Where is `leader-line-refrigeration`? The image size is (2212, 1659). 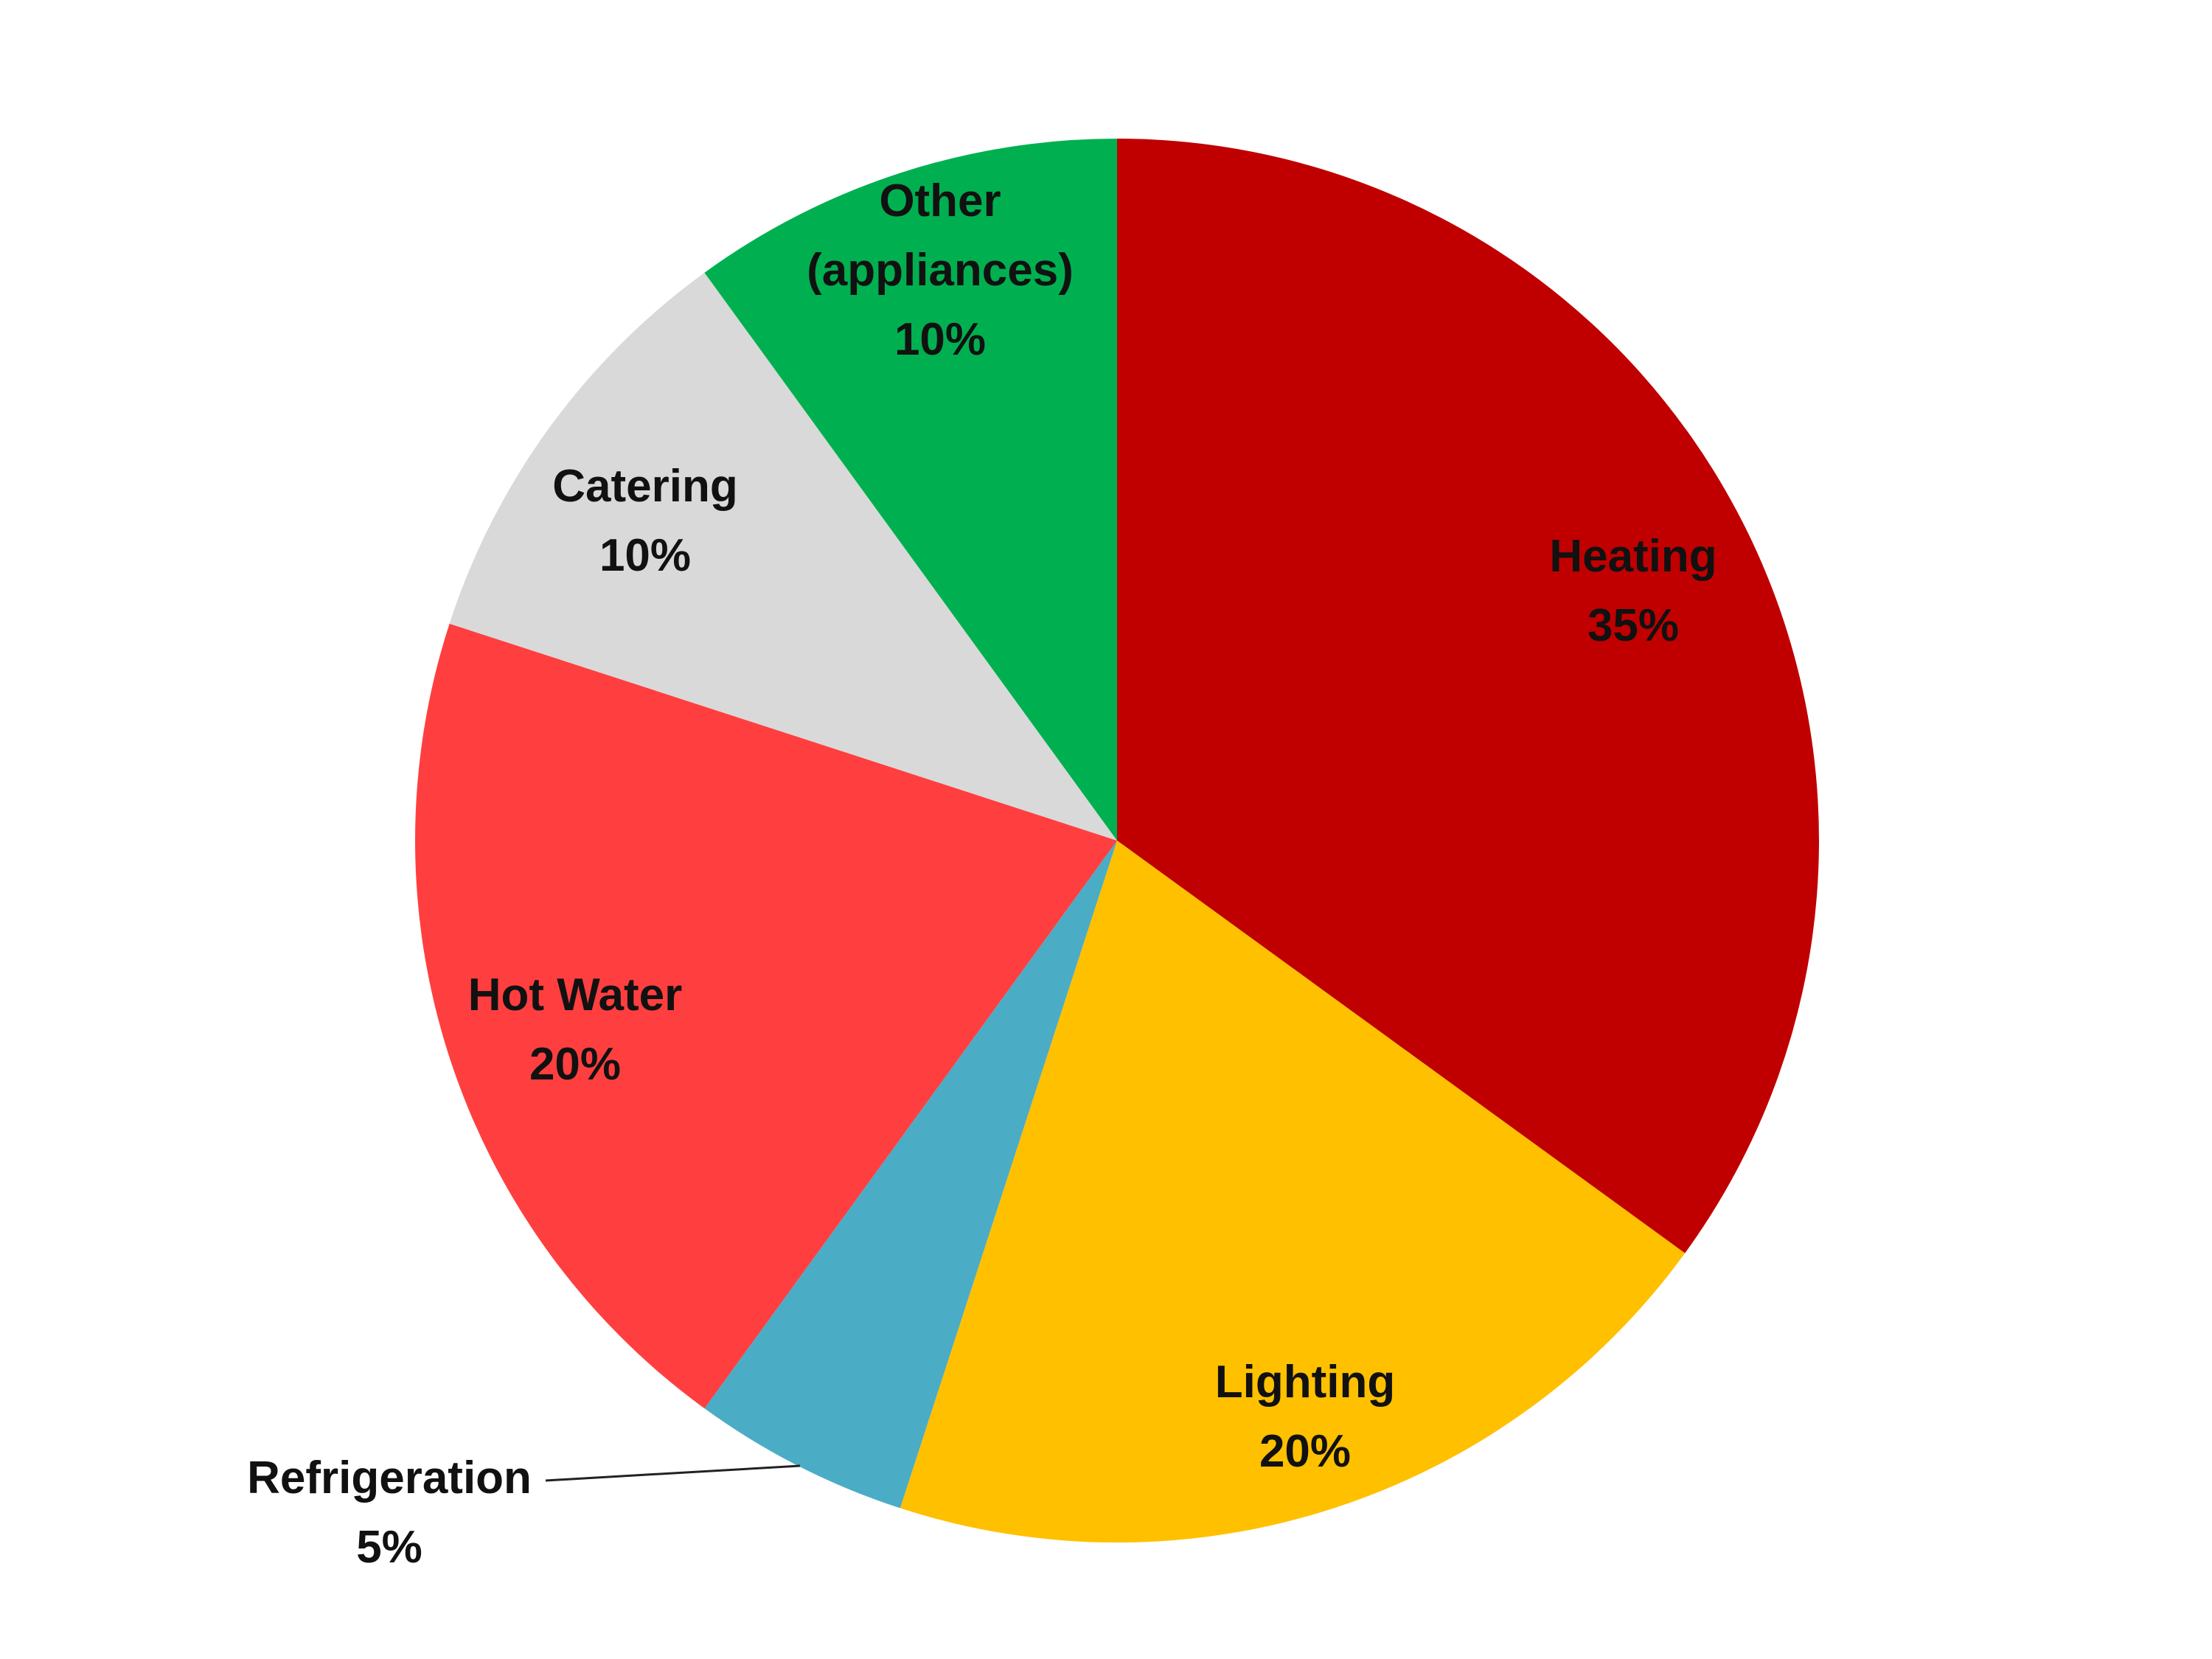 leader-line-refrigeration is located at coordinates (673, 1473).